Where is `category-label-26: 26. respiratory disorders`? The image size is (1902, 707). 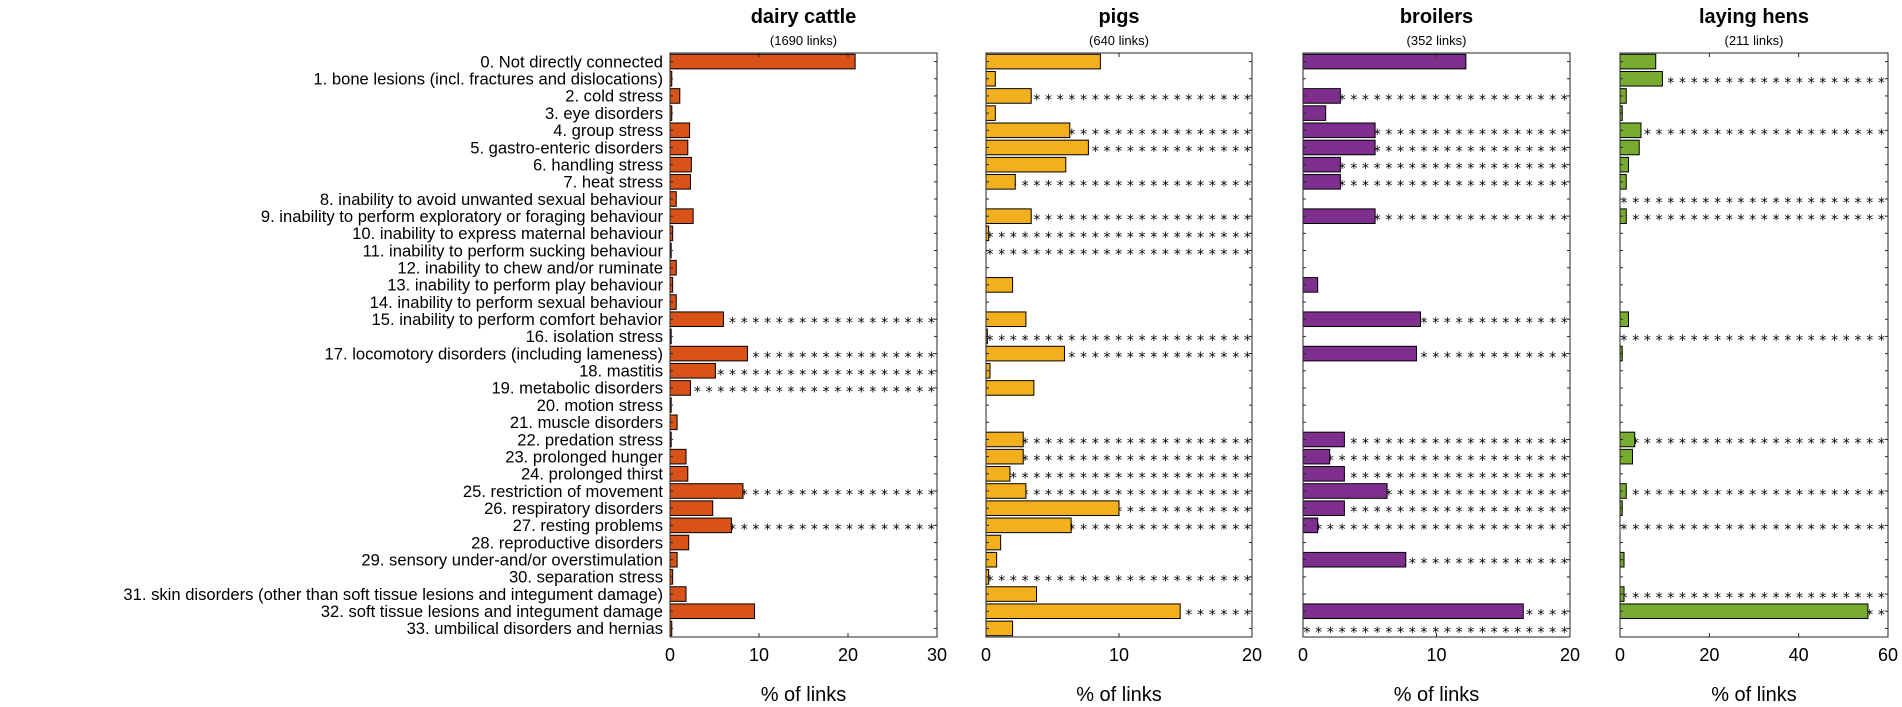
category-label-26: 26. respiratory disorders is located at coordinates (573, 508).